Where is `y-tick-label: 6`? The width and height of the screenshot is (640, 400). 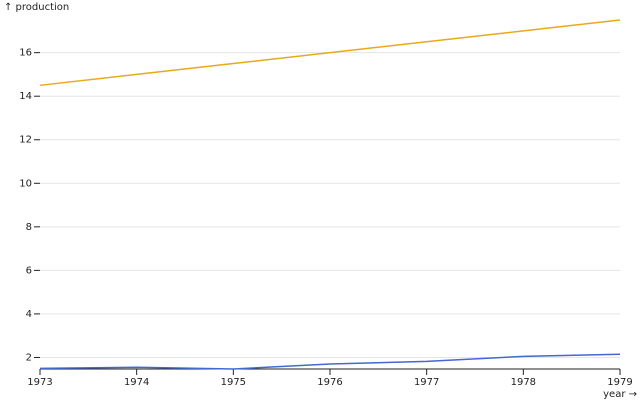
y-tick-label: 6 is located at coordinates (29, 270).